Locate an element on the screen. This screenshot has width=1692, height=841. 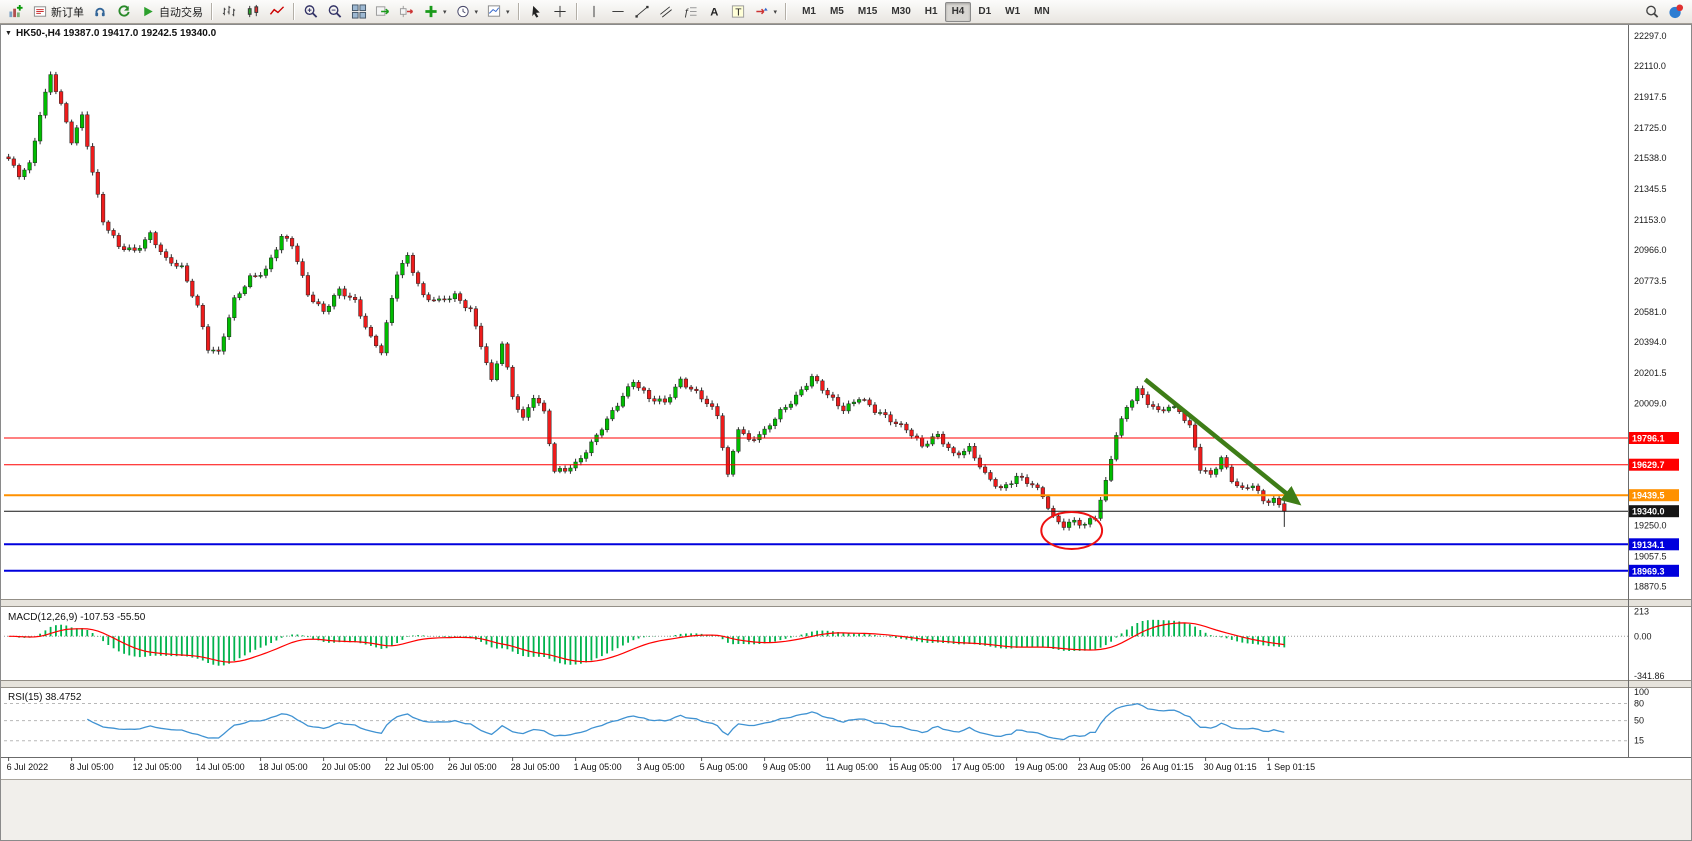
svg-text: 213 is located at coordinates (1641, 612).